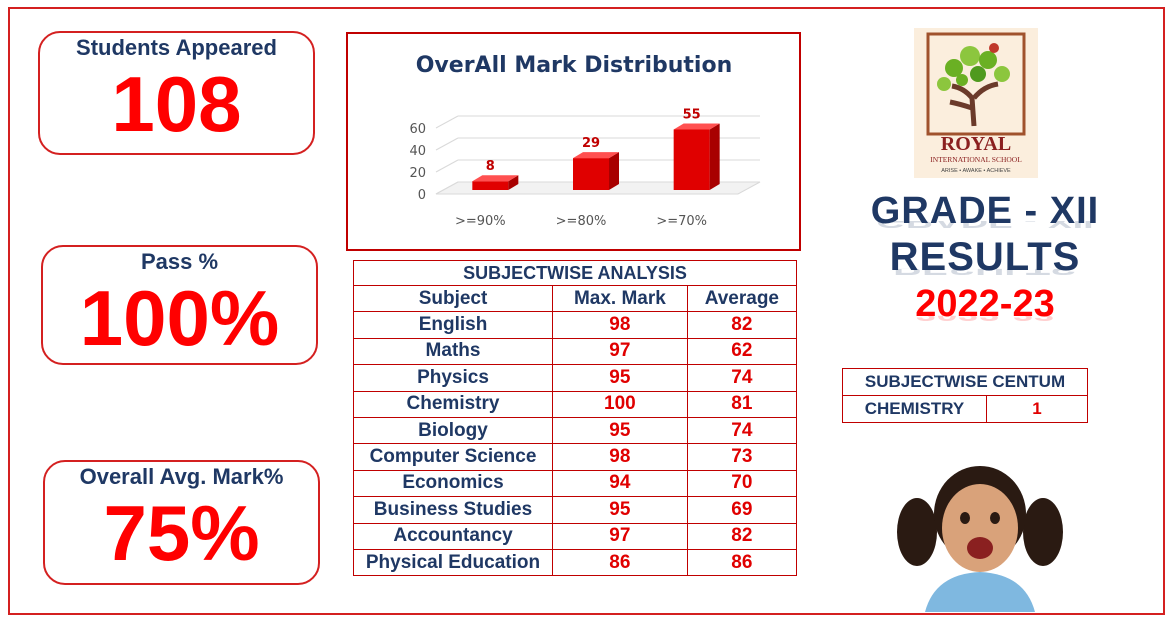  What do you see at coordinates (1037, 409) in the screenshot?
I see `centum-count: 1` at bounding box center [1037, 409].